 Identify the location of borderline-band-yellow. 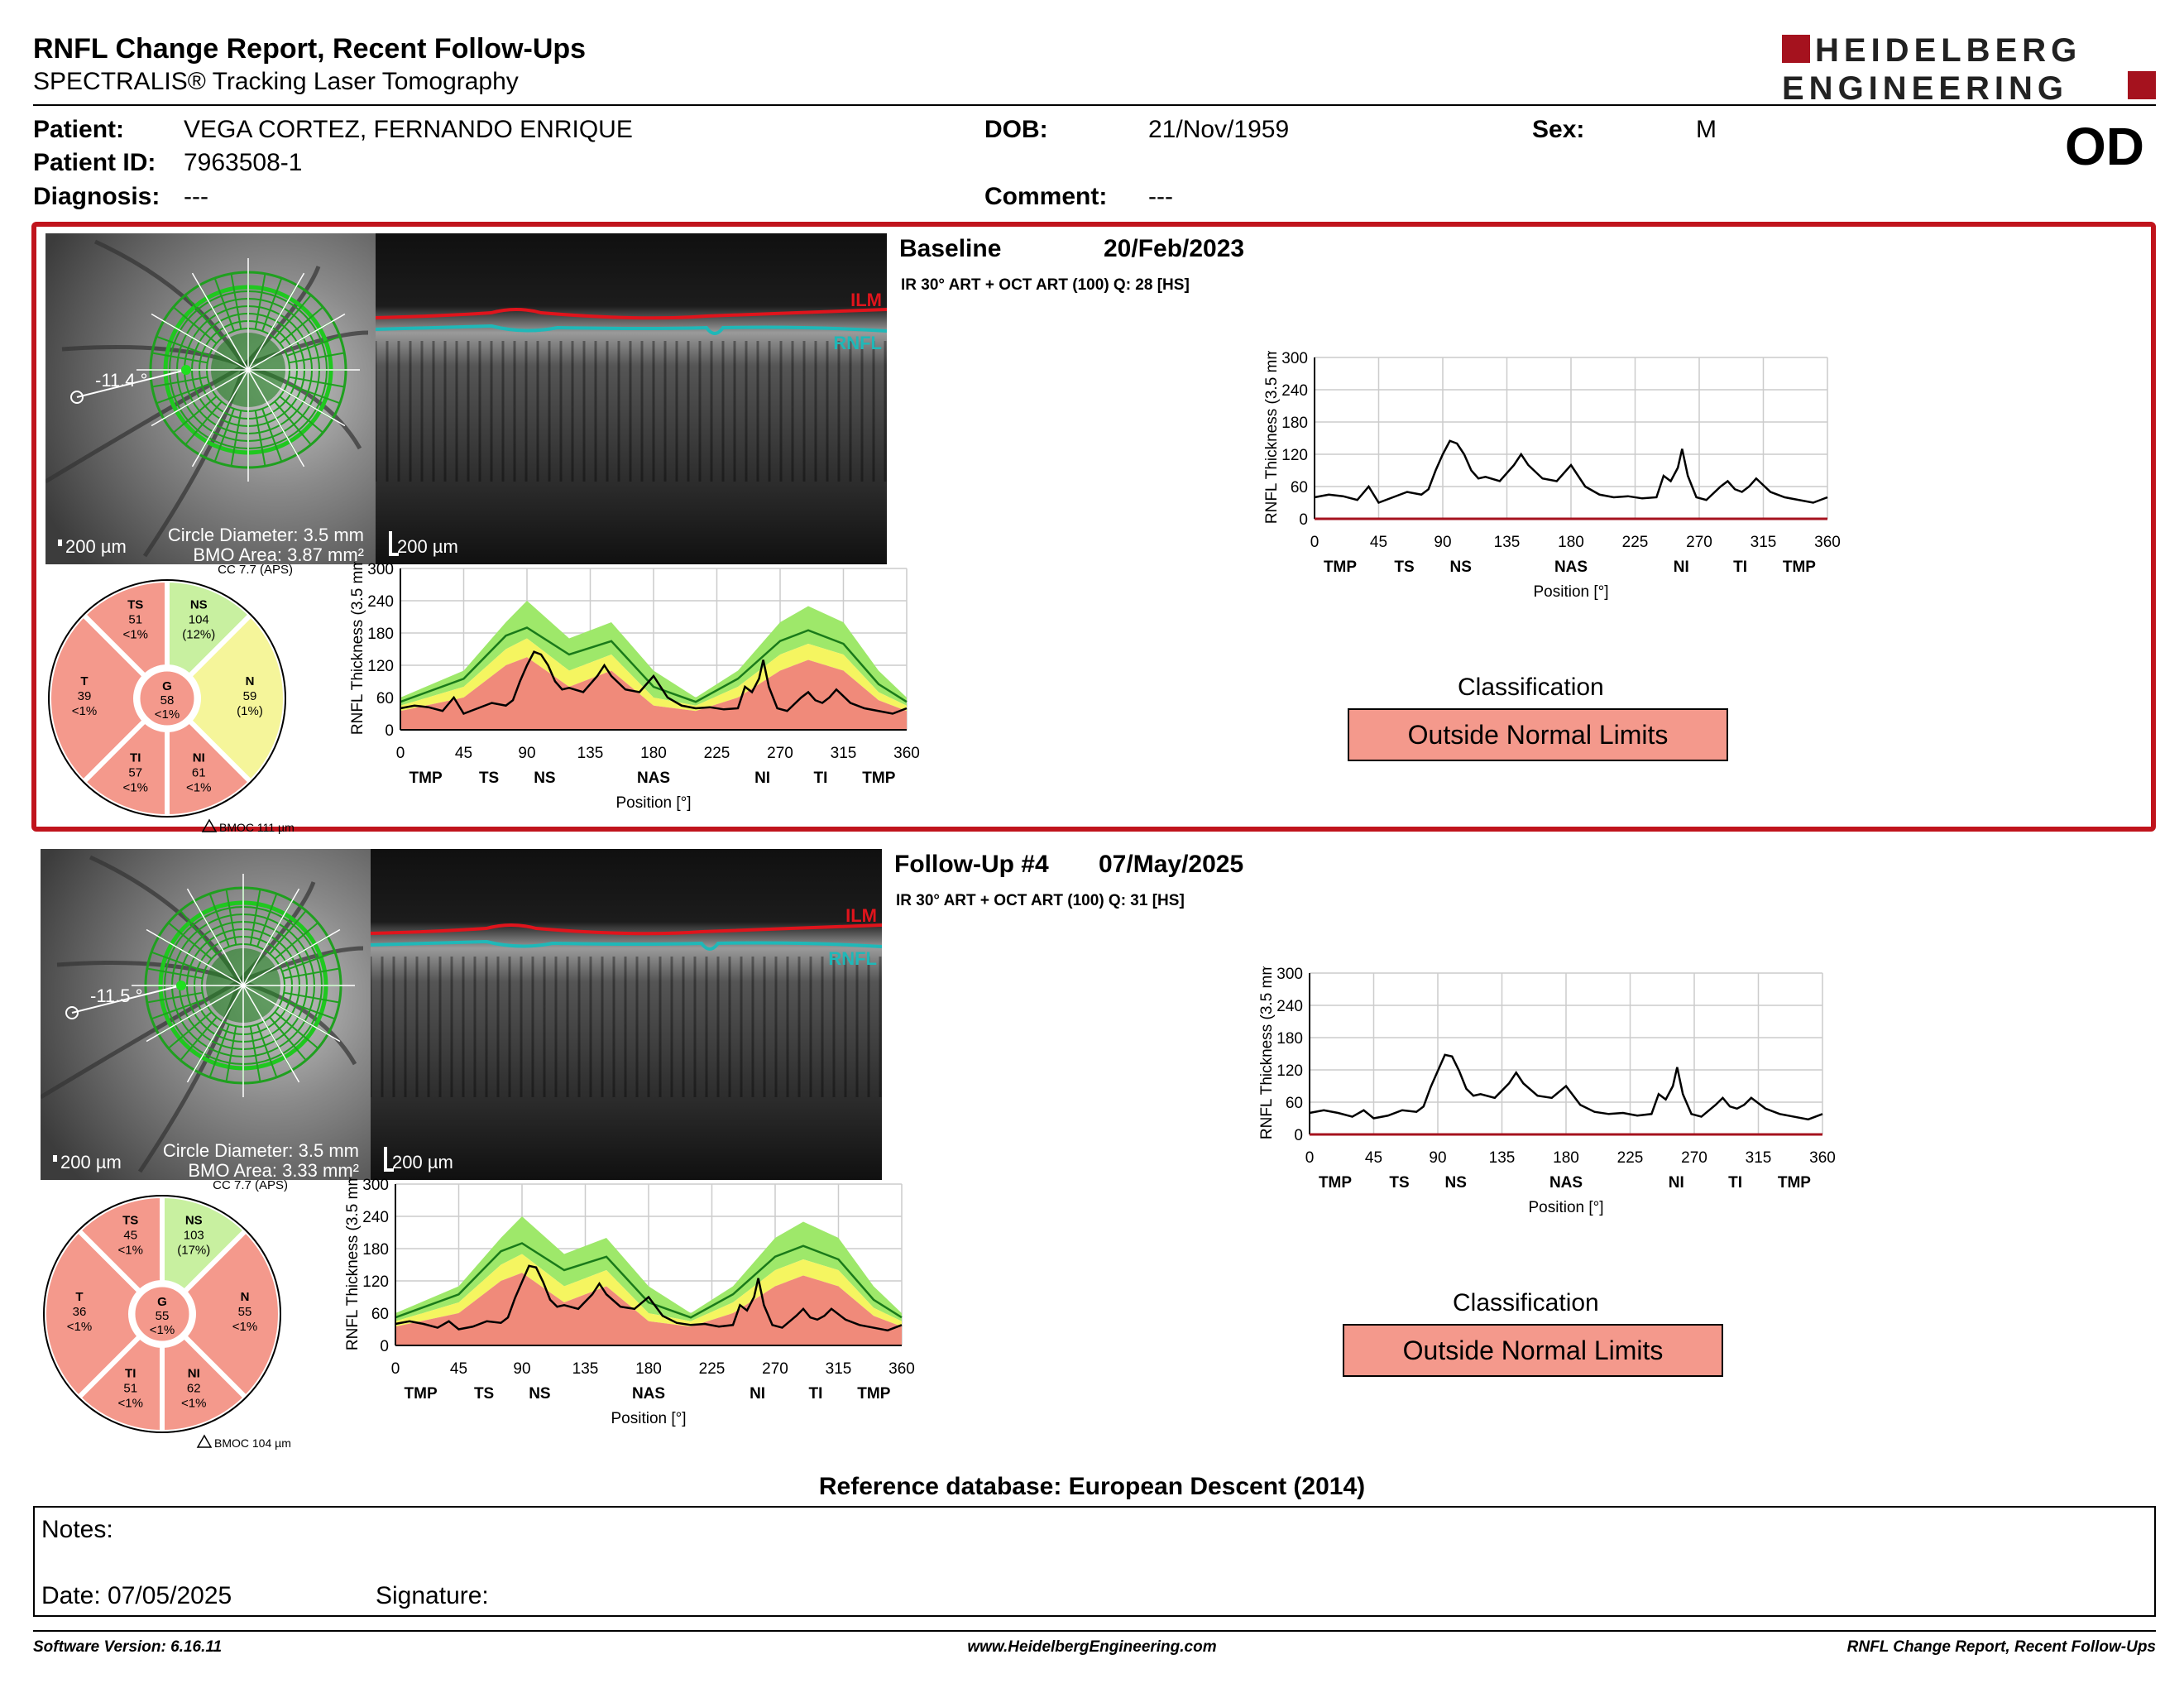
(648, 1290).